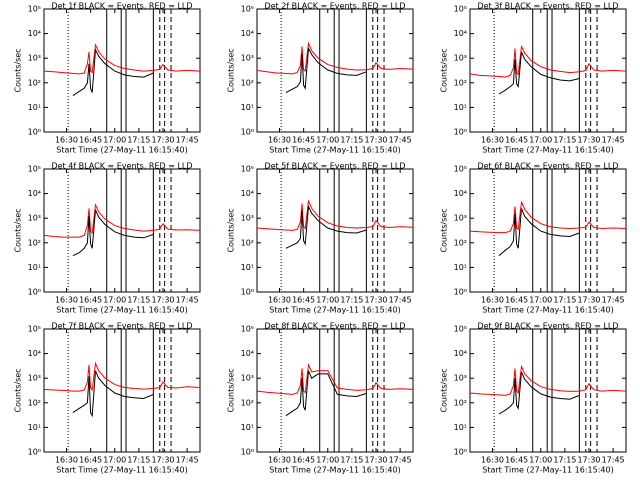 This screenshot has height=480, width=640. Describe the element at coordinates (121, 166) in the screenshot. I see `chart-title: Det 4f BLACK = Events, RED = LLD` at that location.